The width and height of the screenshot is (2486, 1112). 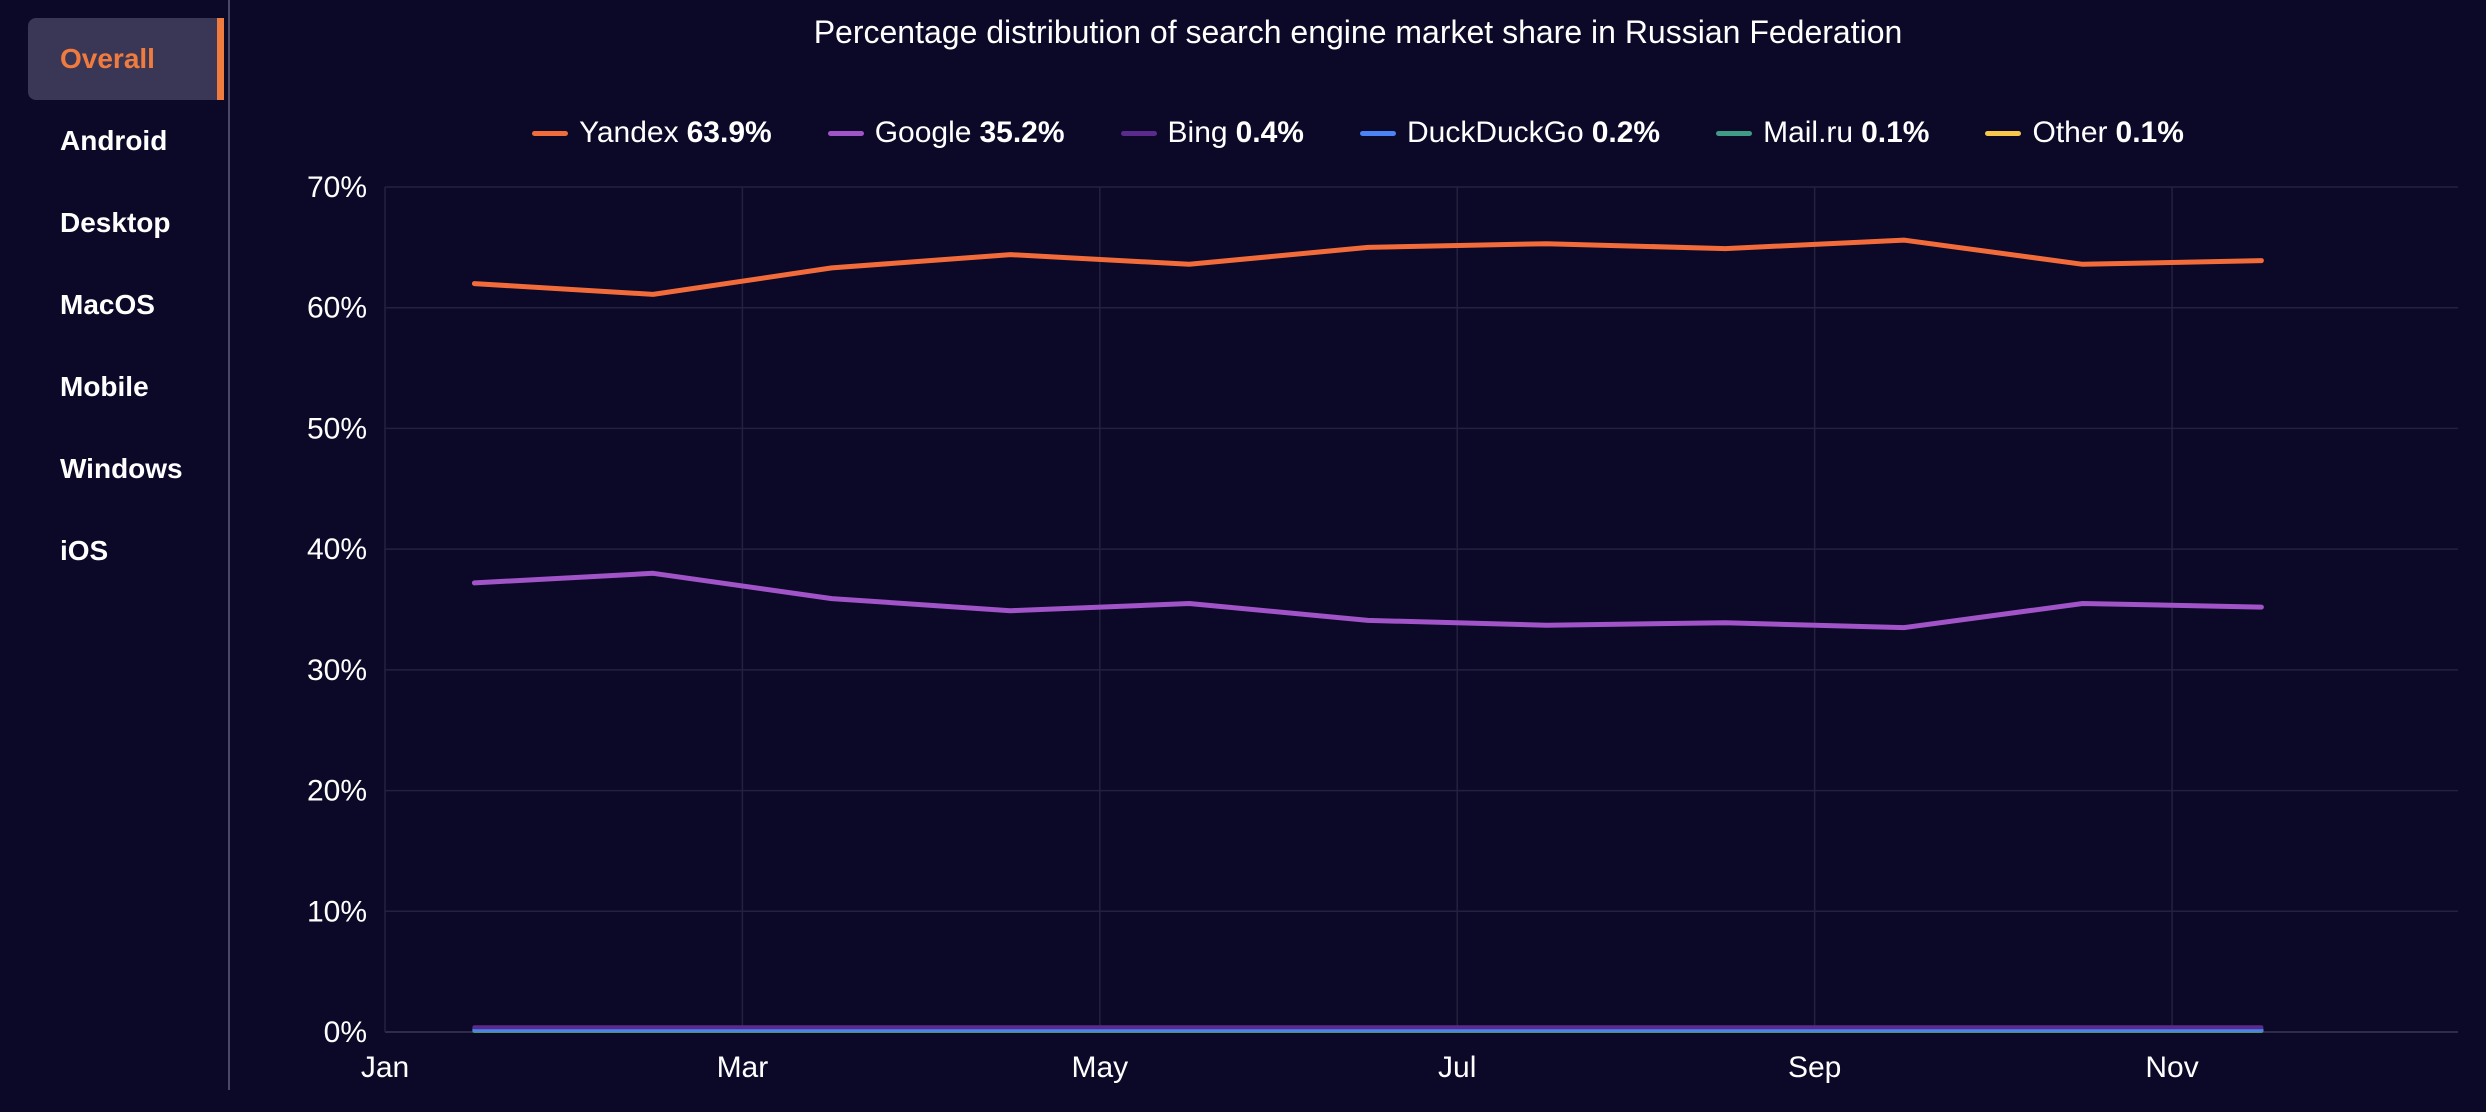 I want to click on y-tick-label: 10%, so click(x=337, y=911).